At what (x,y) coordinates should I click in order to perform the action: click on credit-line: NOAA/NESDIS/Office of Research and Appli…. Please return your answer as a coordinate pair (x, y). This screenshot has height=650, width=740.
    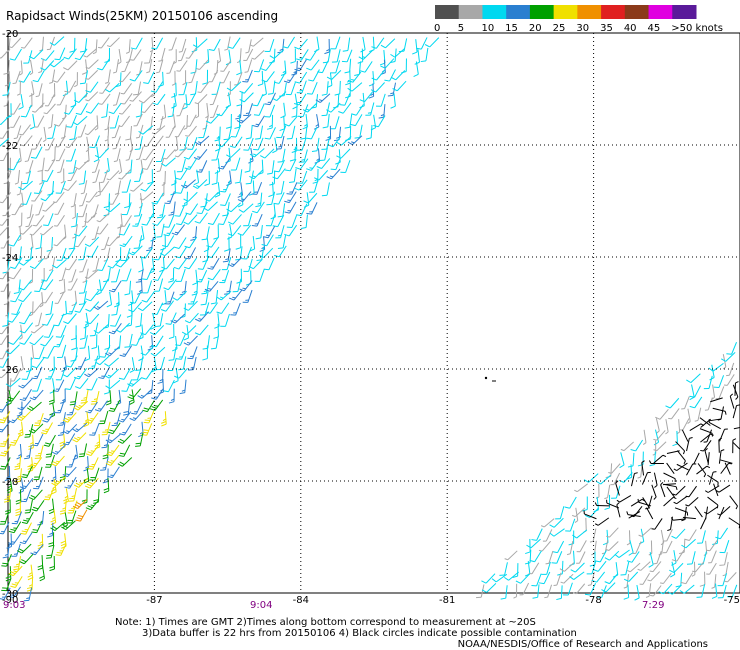
    Looking at the image, I should click on (583, 644).